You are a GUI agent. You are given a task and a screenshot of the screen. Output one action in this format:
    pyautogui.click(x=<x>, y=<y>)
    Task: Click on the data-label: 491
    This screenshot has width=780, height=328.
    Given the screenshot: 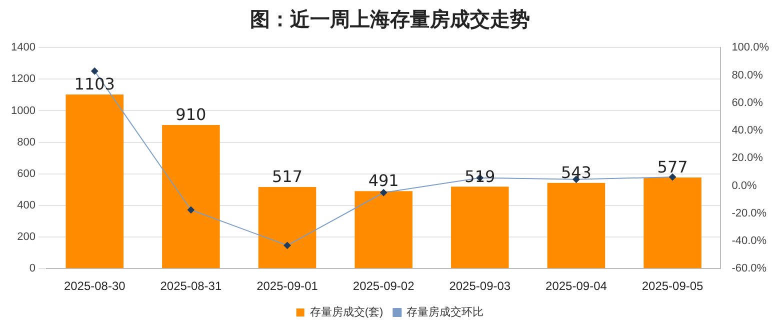 What is the action you would take?
    pyautogui.click(x=383, y=180)
    